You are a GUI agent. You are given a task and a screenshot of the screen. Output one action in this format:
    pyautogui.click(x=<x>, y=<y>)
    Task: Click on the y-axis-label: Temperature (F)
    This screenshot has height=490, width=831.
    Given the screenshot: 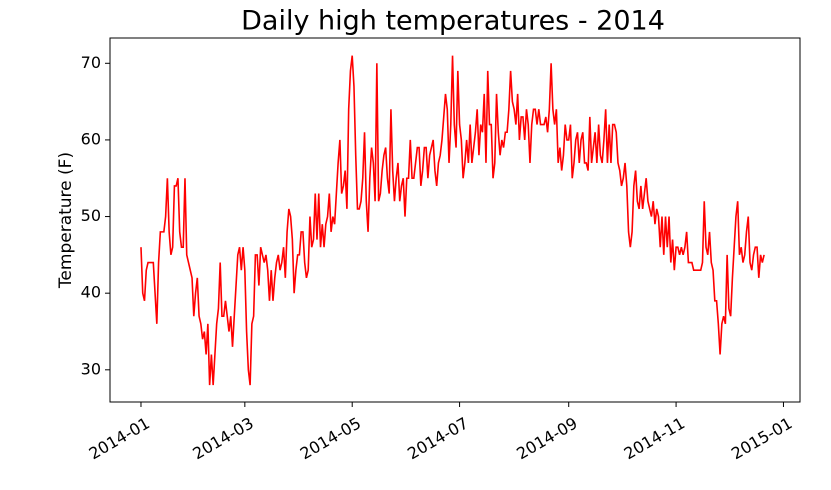 What is the action you would take?
    pyautogui.click(x=66, y=220)
    